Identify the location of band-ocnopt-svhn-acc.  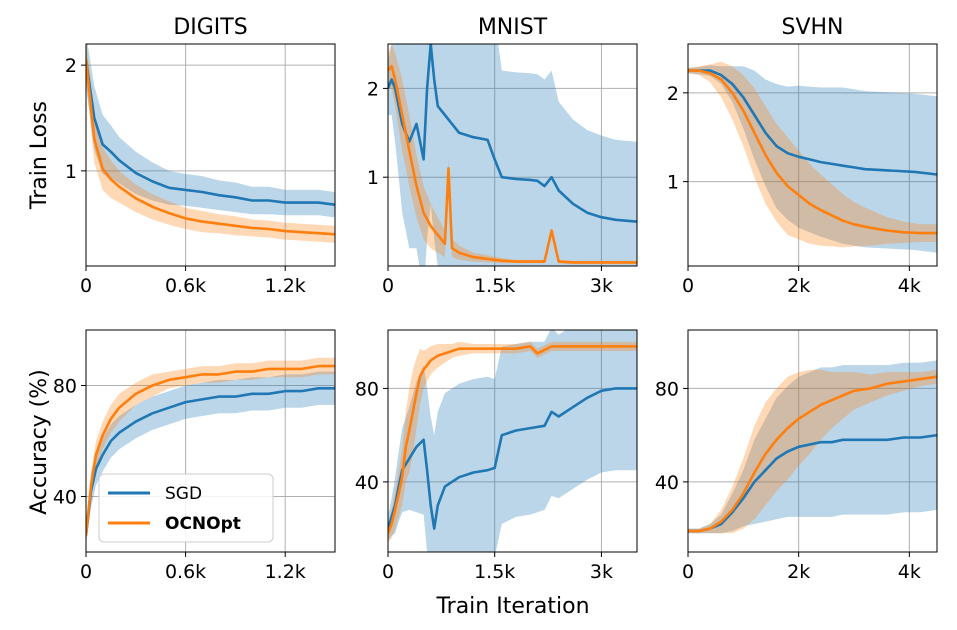
(812, 451).